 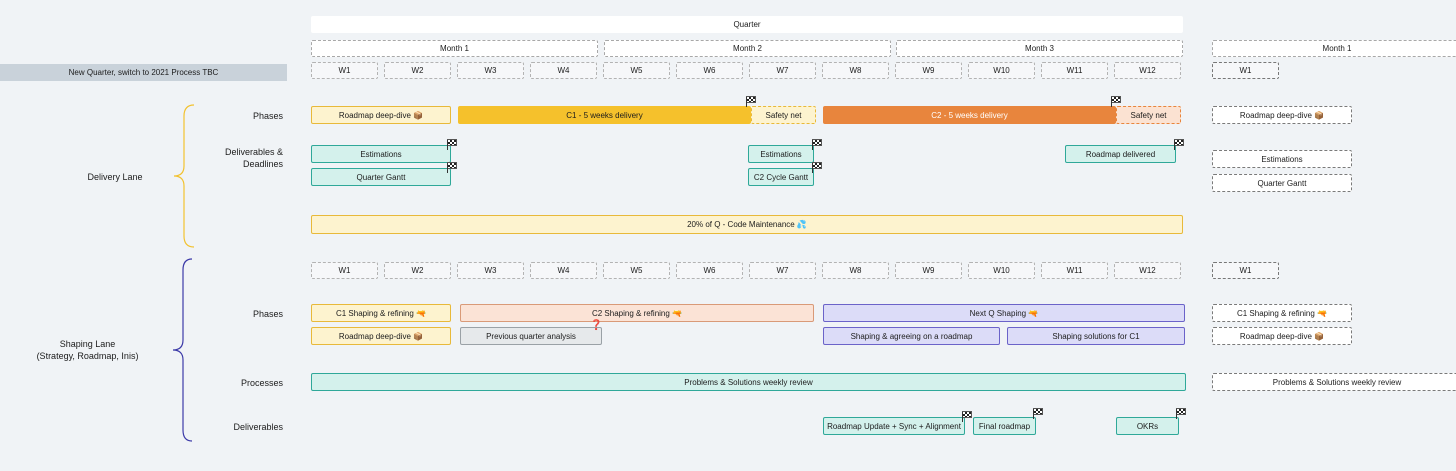 What do you see at coordinates (1282, 313) in the screenshot?
I see `next-c1-shaping: C1 Shaping & refining 🔫` at bounding box center [1282, 313].